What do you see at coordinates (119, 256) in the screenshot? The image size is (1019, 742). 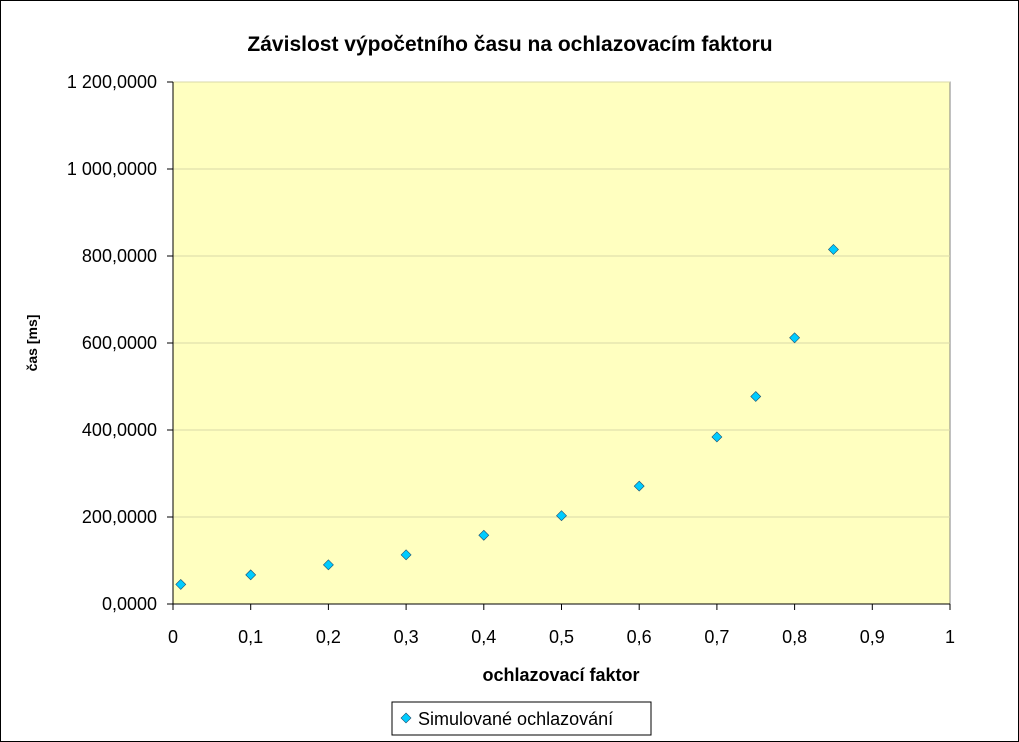 I see `y-tick-label-4: 800,0000` at bounding box center [119, 256].